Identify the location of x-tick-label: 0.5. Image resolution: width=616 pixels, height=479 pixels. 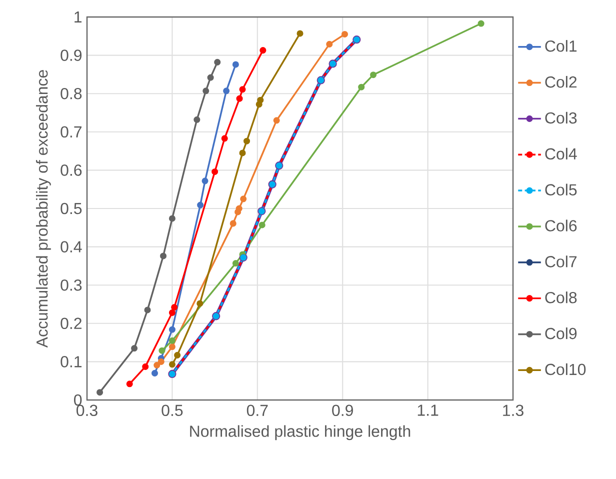
(172, 410).